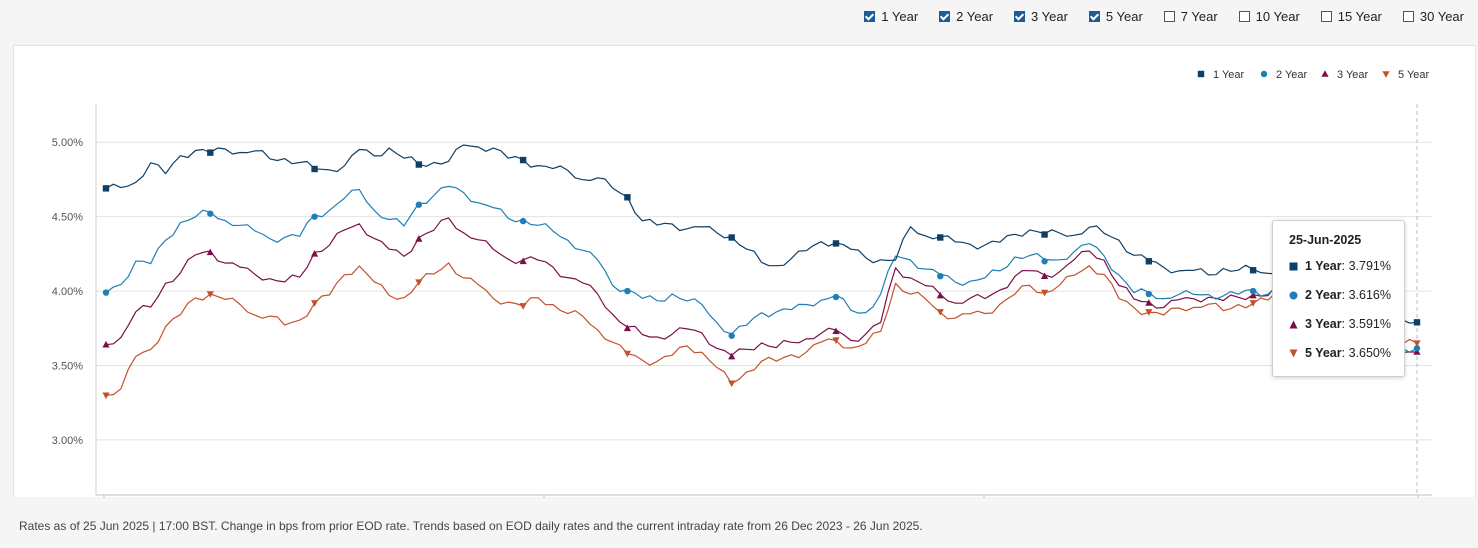 Image resolution: width=1478 pixels, height=548 pixels. What do you see at coordinates (1293, 295) in the screenshot?
I see `circle-marker-icon` at bounding box center [1293, 295].